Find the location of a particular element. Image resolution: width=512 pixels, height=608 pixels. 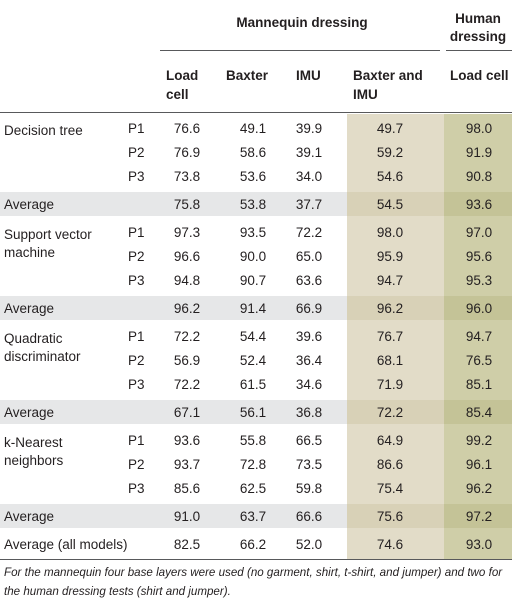

value-cell: 76.6 is located at coordinates (187, 128).